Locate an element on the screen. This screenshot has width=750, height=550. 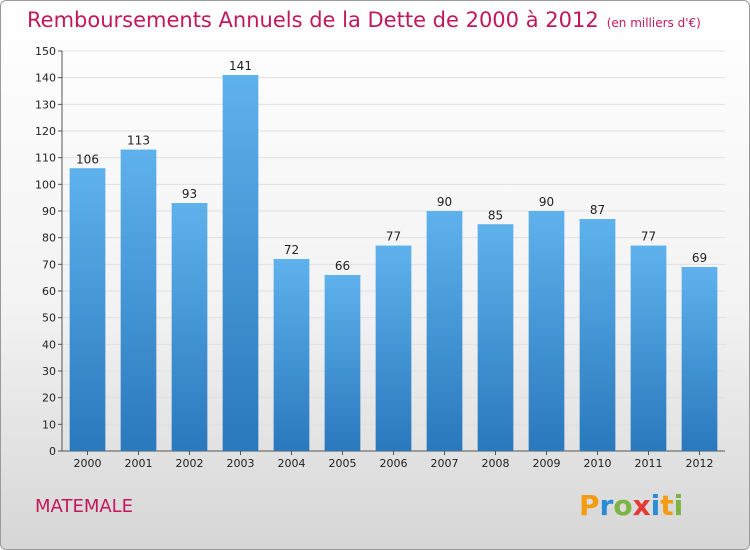
data-label: 106 is located at coordinates (87, 159).